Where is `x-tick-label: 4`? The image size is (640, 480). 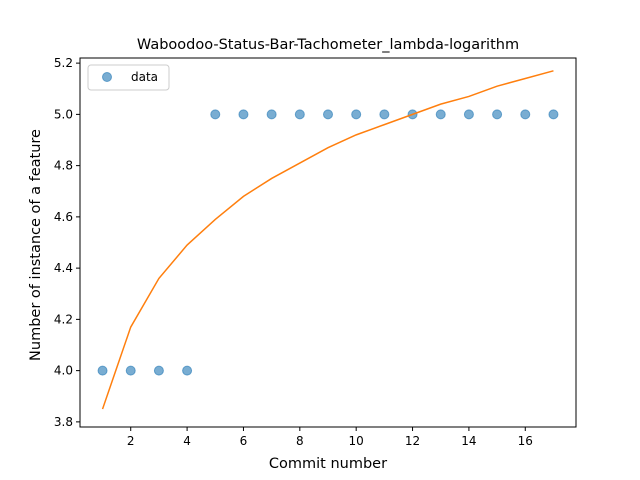
x-tick-label: 4 is located at coordinates (187, 441).